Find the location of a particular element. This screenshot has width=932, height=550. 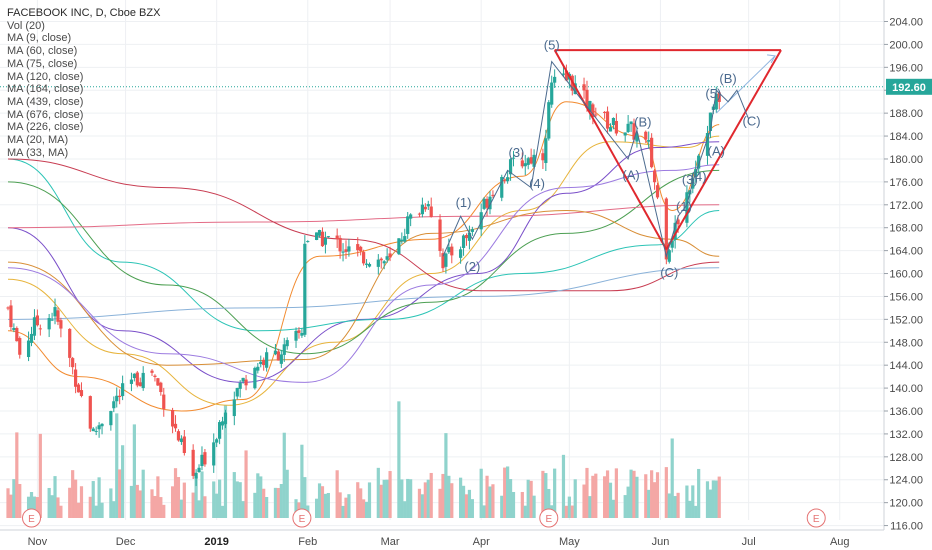

wave-label: (5) is located at coordinates (713, 93).